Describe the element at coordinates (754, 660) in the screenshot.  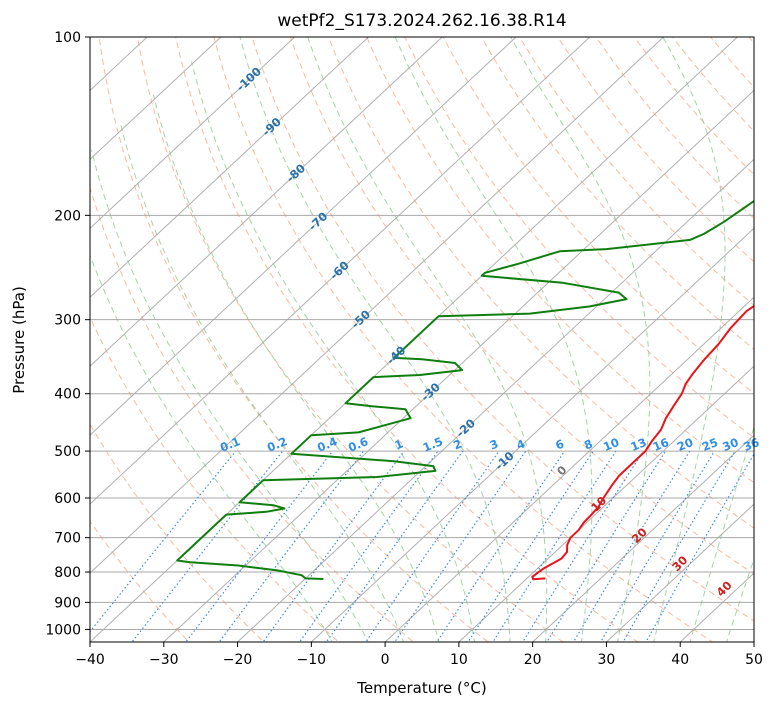
I see `x-tick-label: 50` at that location.